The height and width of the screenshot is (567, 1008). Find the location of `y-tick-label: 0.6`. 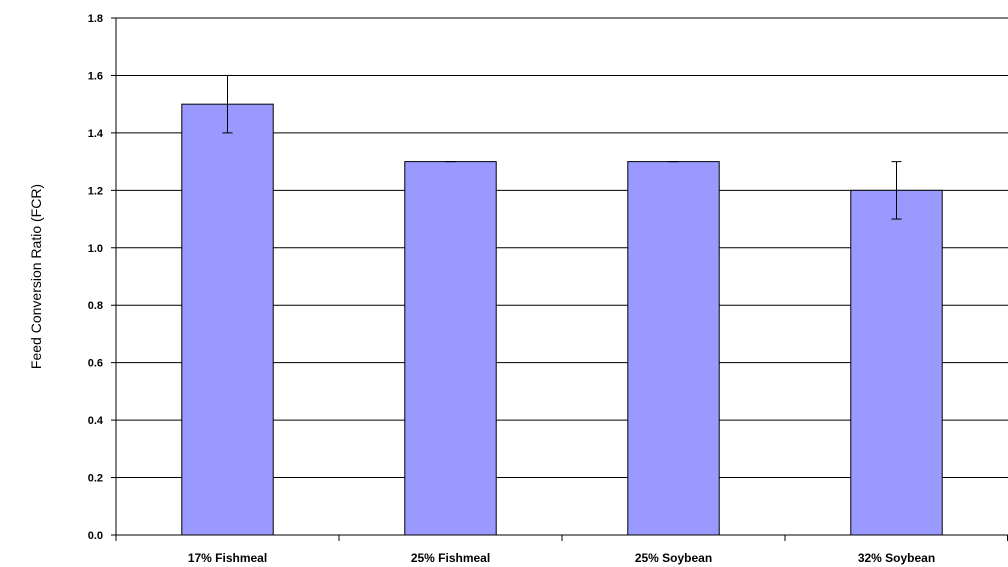

y-tick-label: 0.6 is located at coordinates (95, 364).